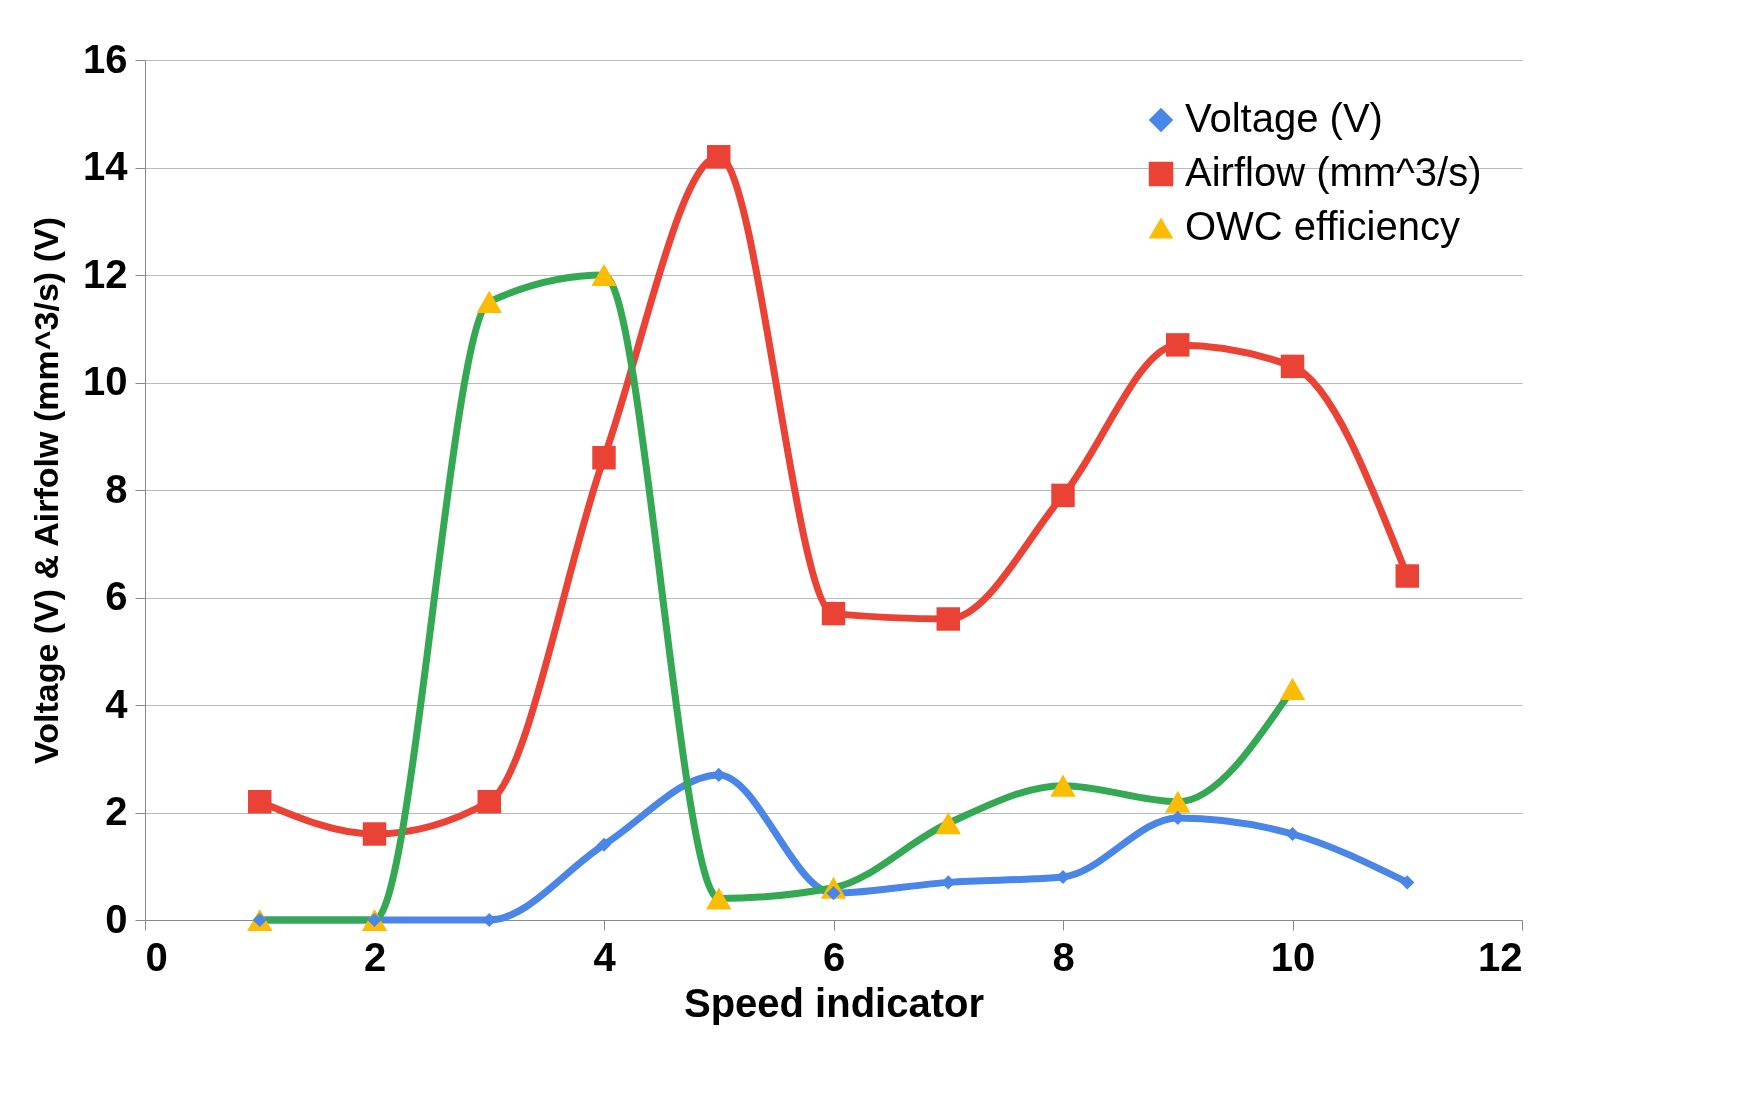 This screenshot has width=1755, height=1116. I want to click on y-tick-label: 8, so click(116, 488).